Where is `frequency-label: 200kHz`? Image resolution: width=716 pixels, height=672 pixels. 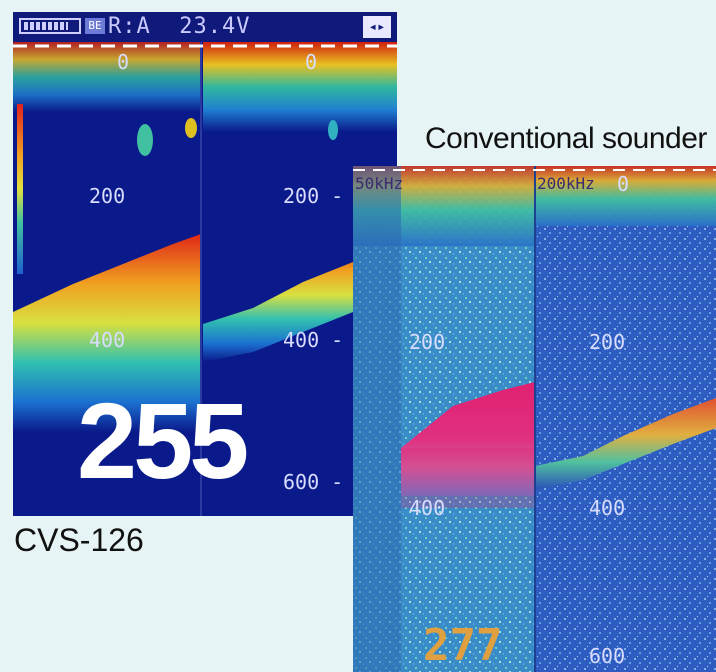 frequency-label: 200kHz is located at coordinates (566, 183).